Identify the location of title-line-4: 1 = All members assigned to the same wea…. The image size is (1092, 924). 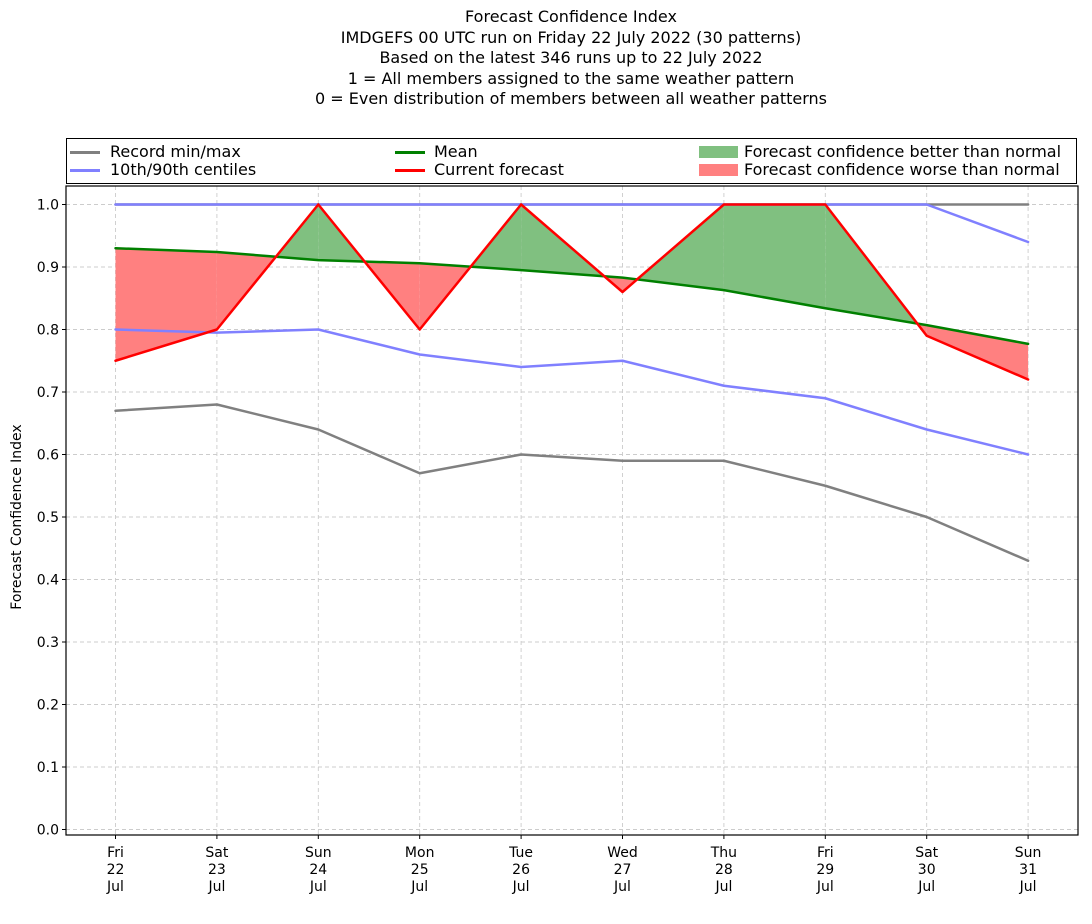
(571, 78).